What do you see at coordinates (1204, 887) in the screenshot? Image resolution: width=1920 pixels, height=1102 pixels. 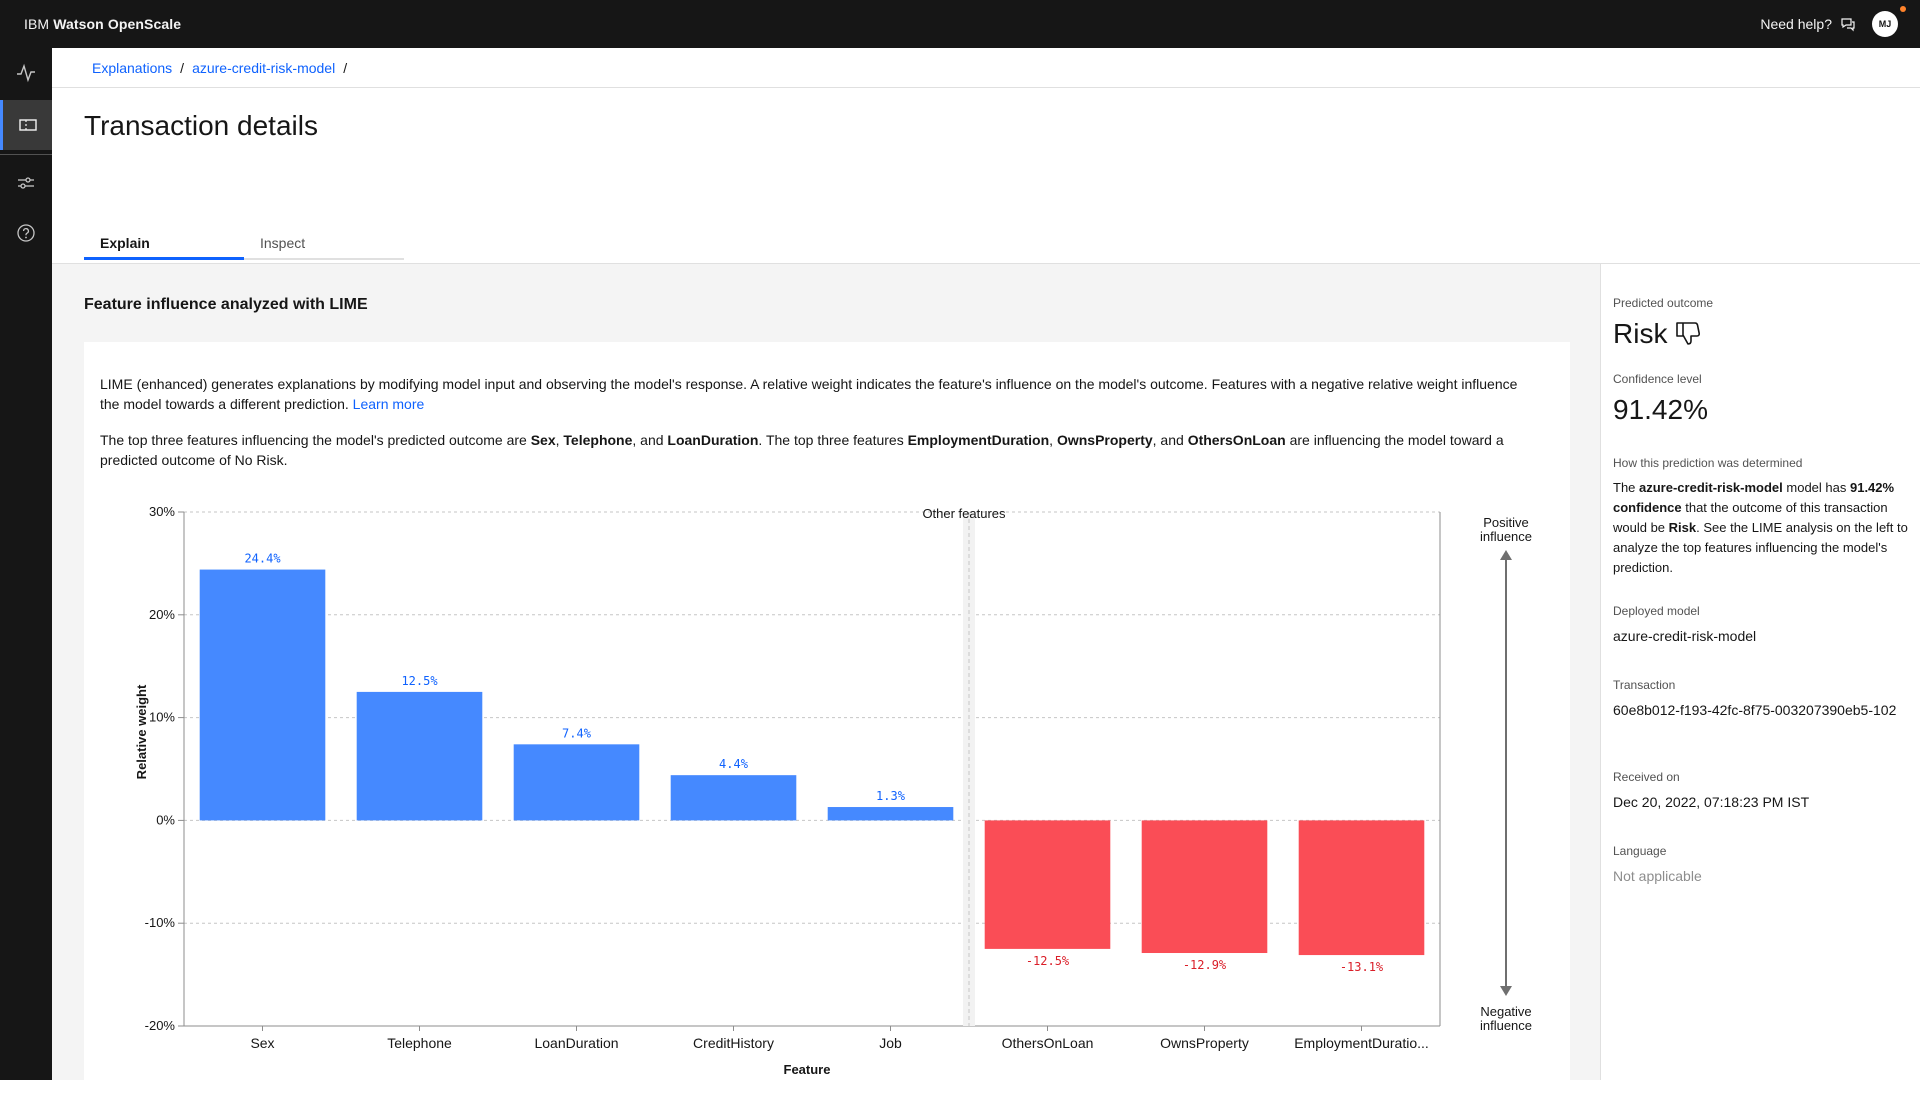 I see `bar-ownsproperty` at bounding box center [1204, 887].